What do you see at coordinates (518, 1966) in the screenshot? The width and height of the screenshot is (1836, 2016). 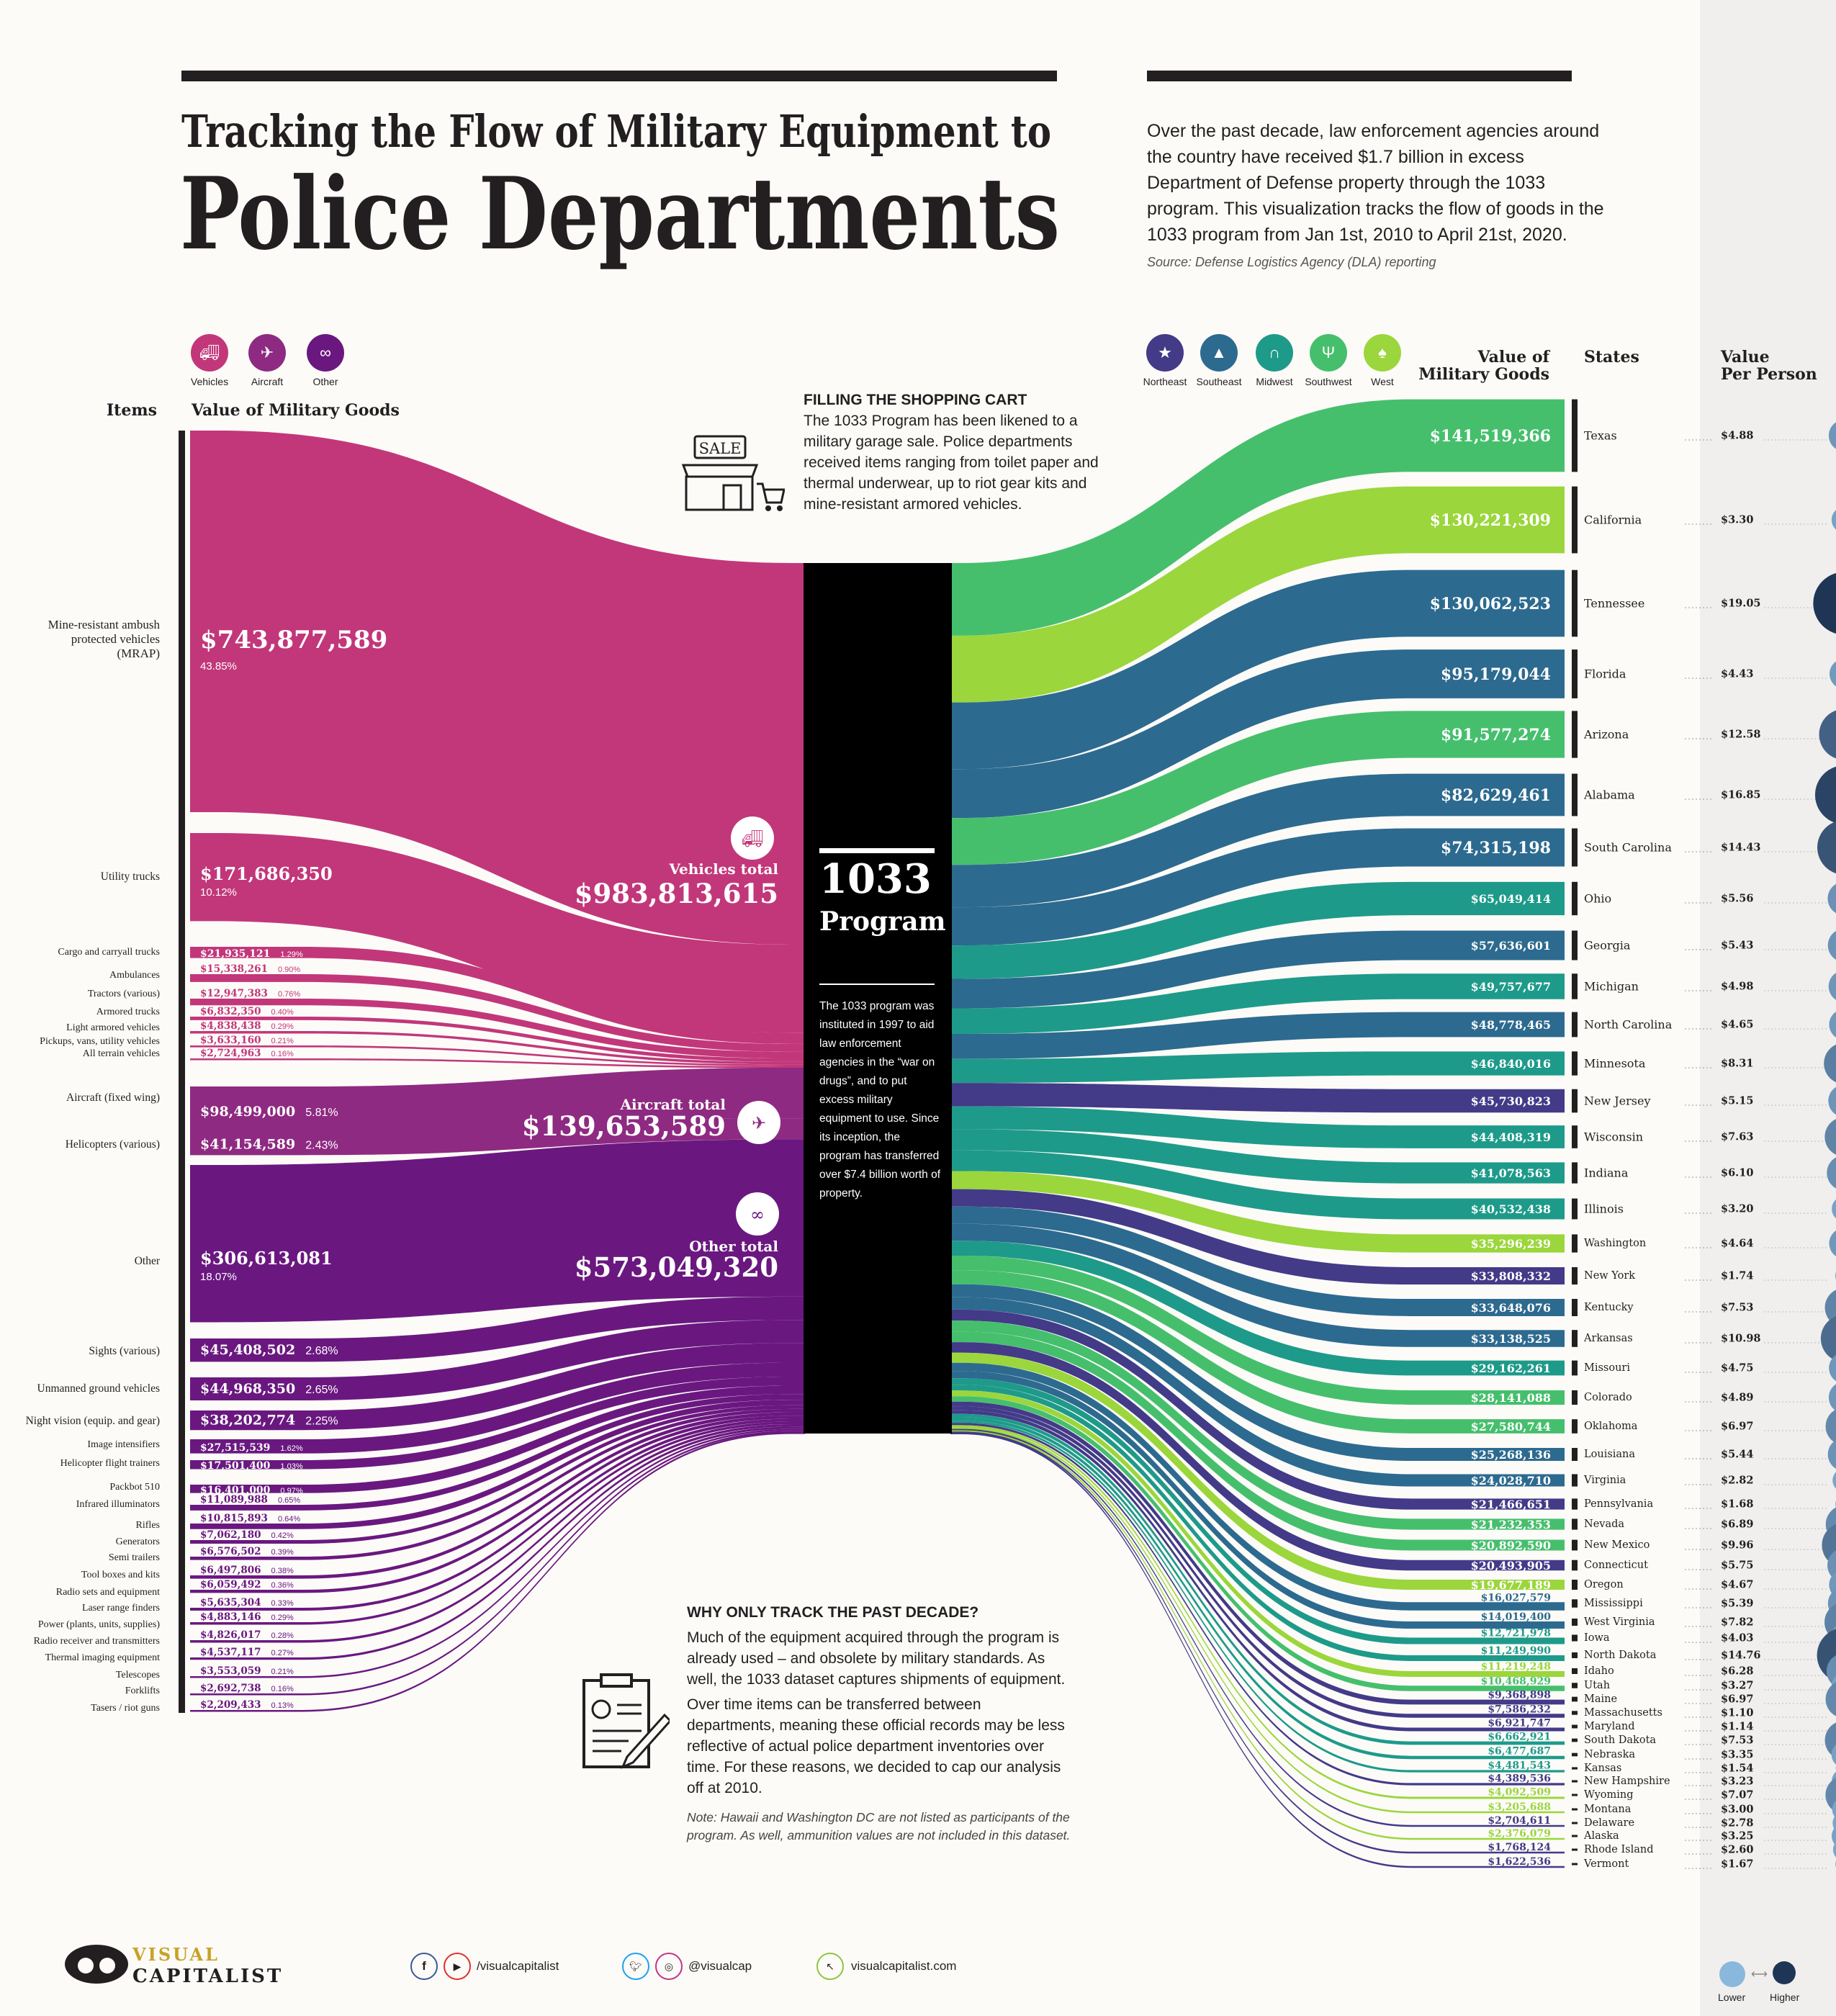 I see `social-handle-1: /visualcapitalist` at bounding box center [518, 1966].